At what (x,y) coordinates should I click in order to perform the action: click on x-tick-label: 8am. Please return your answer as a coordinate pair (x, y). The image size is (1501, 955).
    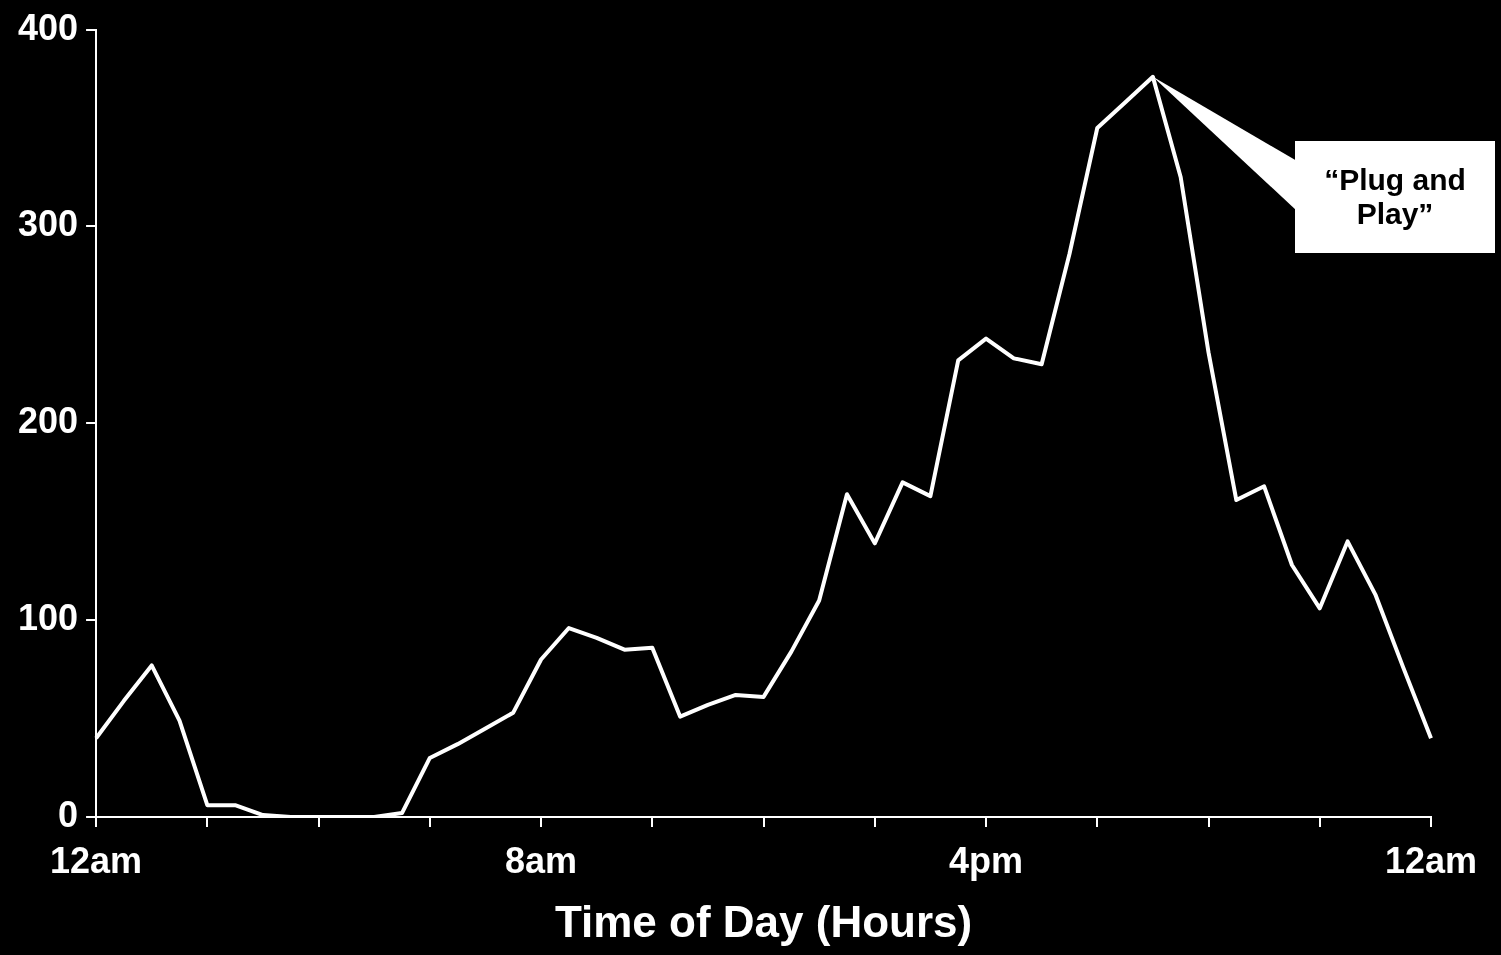
    Looking at the image, I should click on (541, 860).